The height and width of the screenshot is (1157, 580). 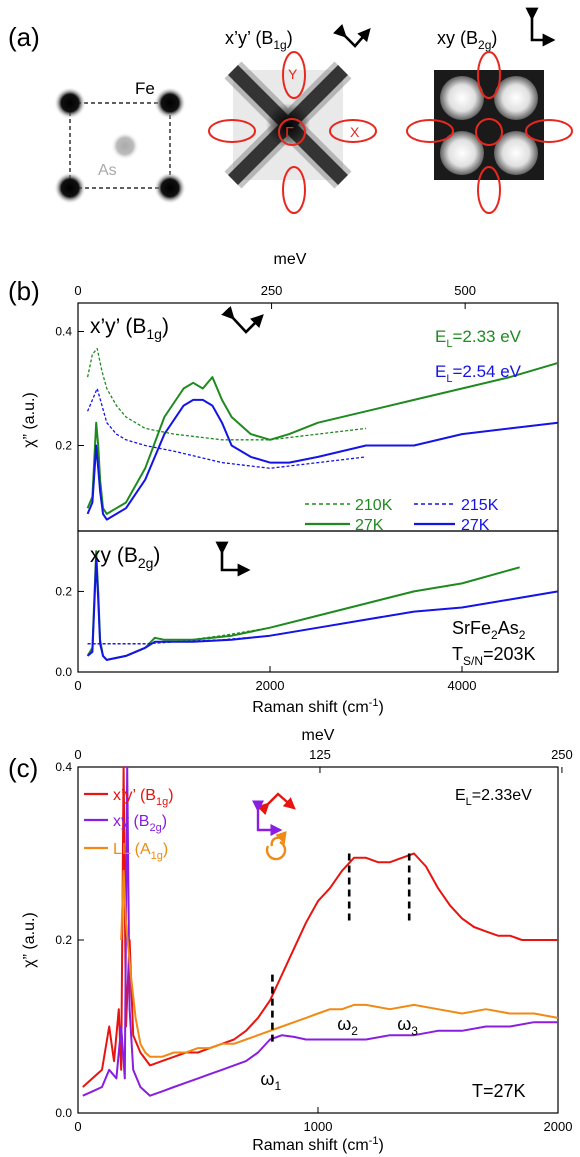 I want to click on panel-c-label: (c), so click(x=23, y=768).